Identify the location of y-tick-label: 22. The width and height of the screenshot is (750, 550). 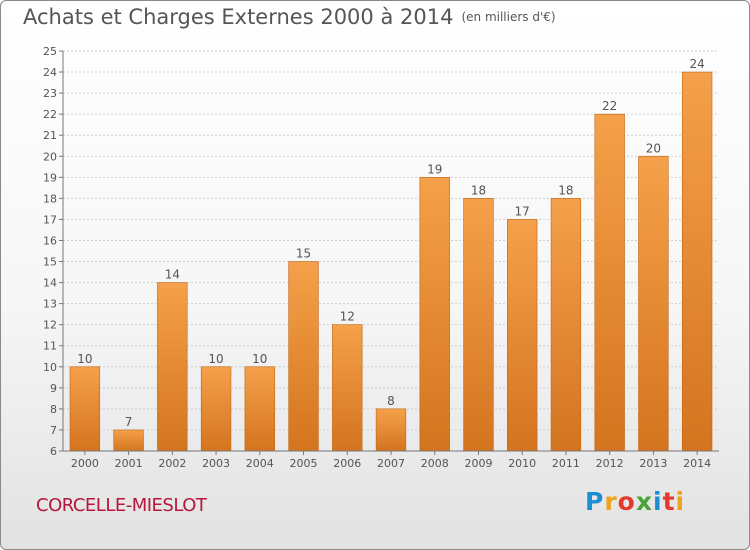
(50, 114).